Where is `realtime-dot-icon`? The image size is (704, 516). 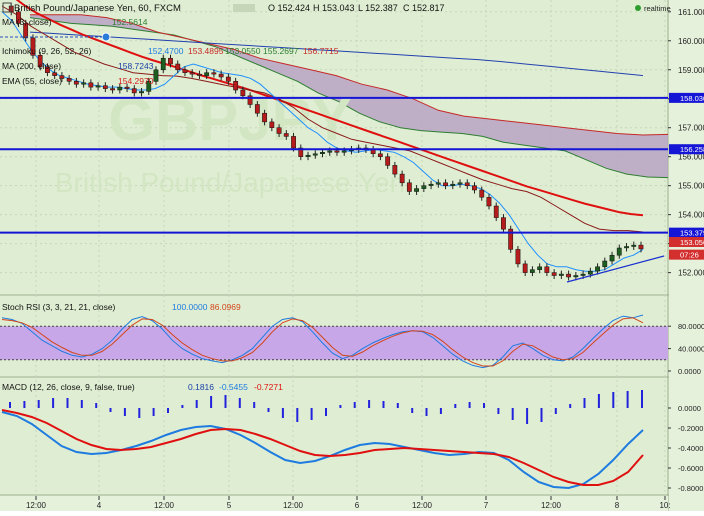
realtime-dot-icon is located at coordinates (638, 8).